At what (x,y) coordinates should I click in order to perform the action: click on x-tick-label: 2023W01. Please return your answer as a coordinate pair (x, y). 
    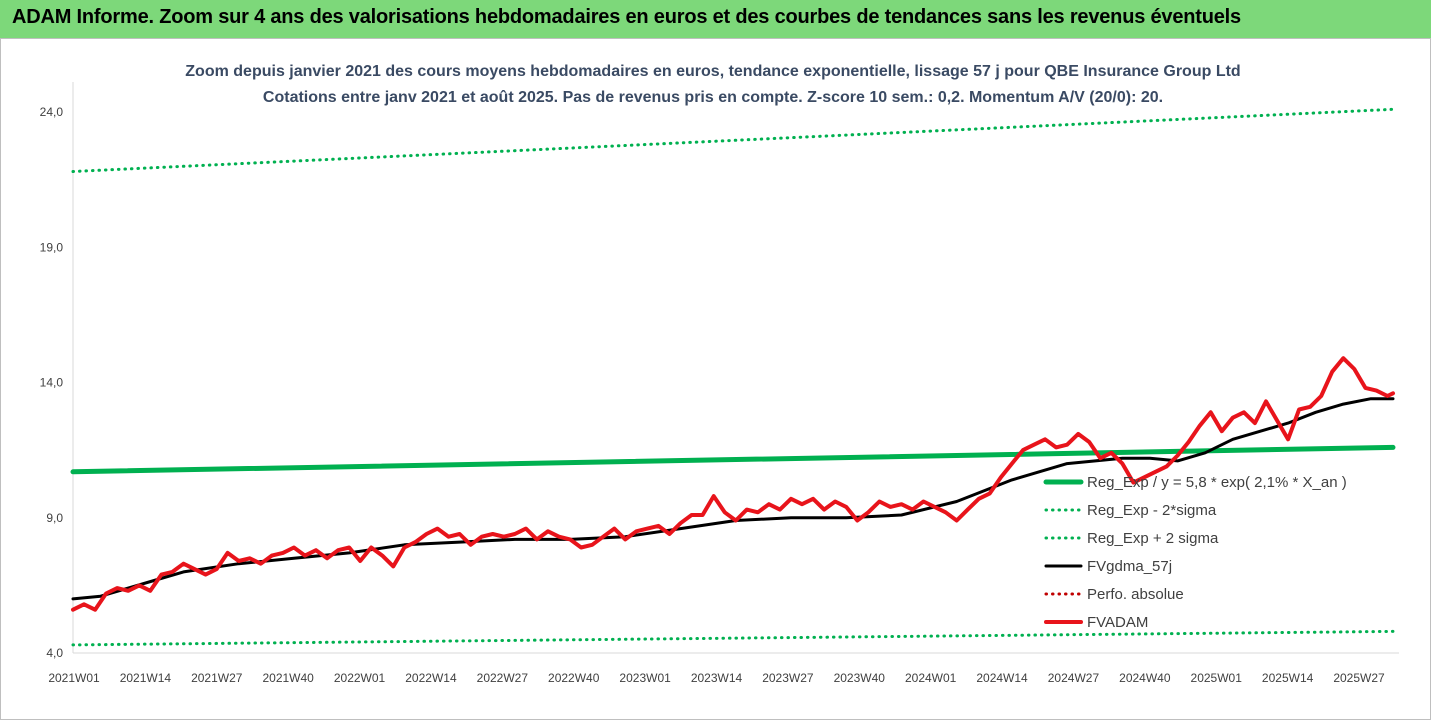
    Looking at the image, I should click on (645, 678).